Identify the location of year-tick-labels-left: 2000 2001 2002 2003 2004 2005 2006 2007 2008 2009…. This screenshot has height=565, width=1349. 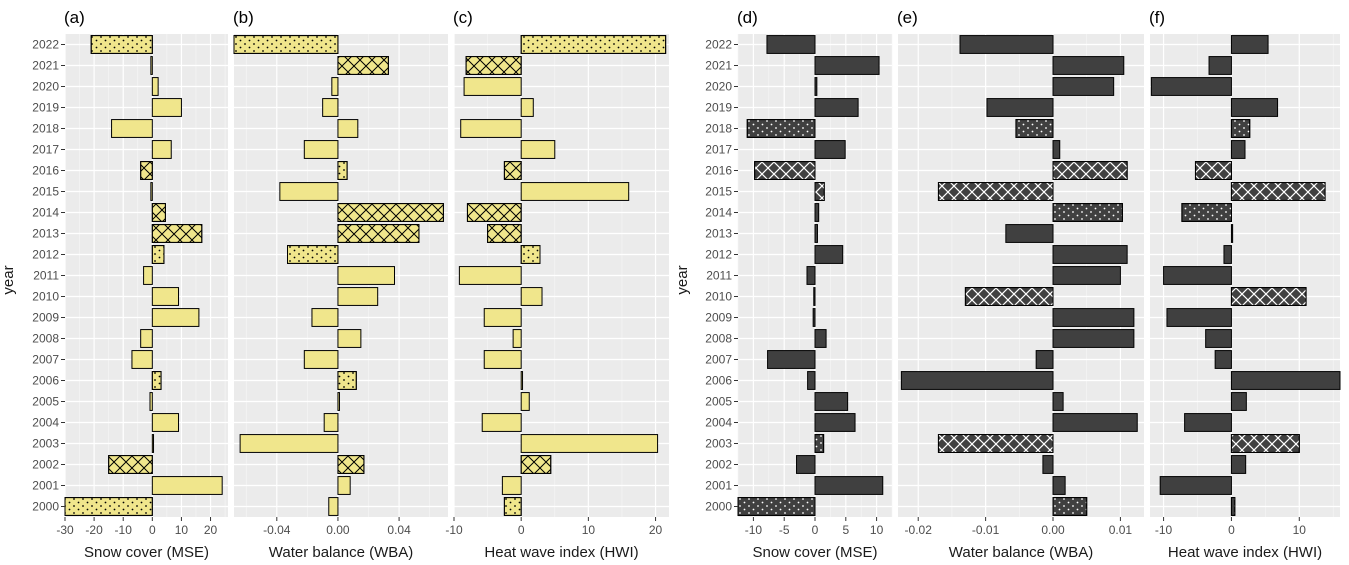
(48, 276).